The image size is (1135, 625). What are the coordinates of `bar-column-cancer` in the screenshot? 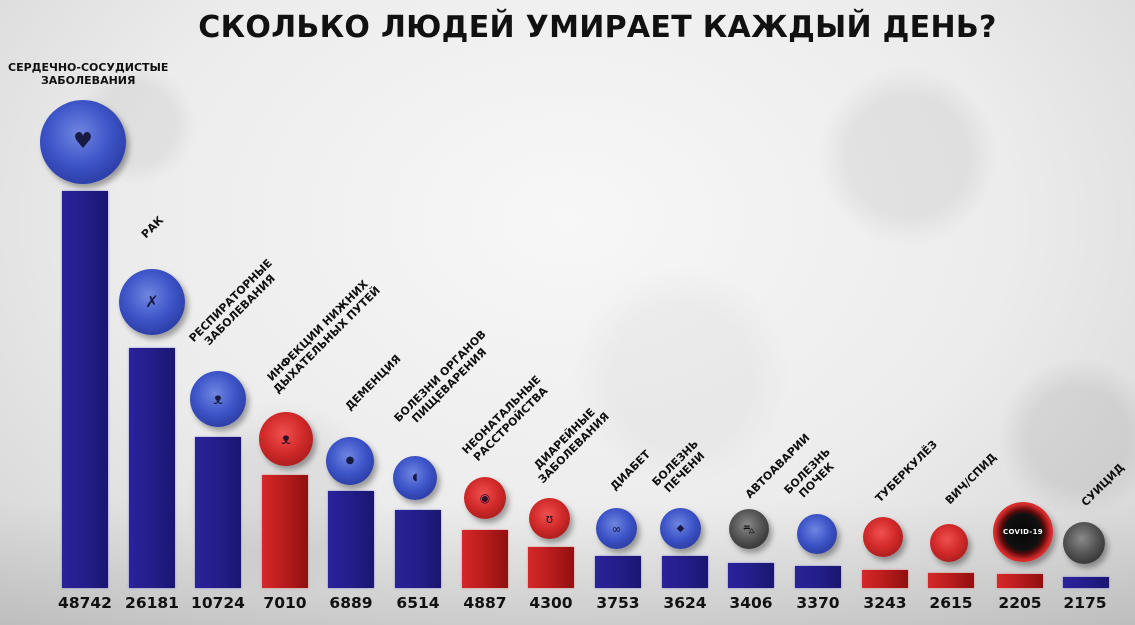 It's located at (152, 468).